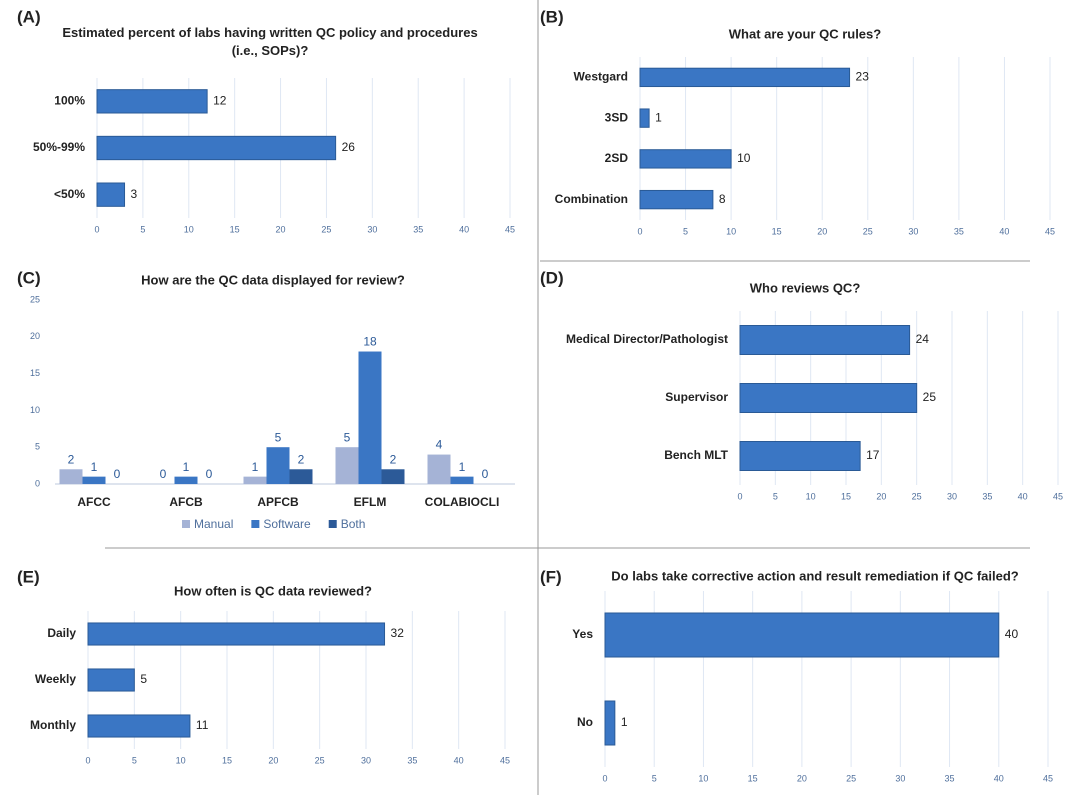 Image resolution: width=1080 pixels, height=795 pixels. I want to click on value-label: 18, so click(370, 342).